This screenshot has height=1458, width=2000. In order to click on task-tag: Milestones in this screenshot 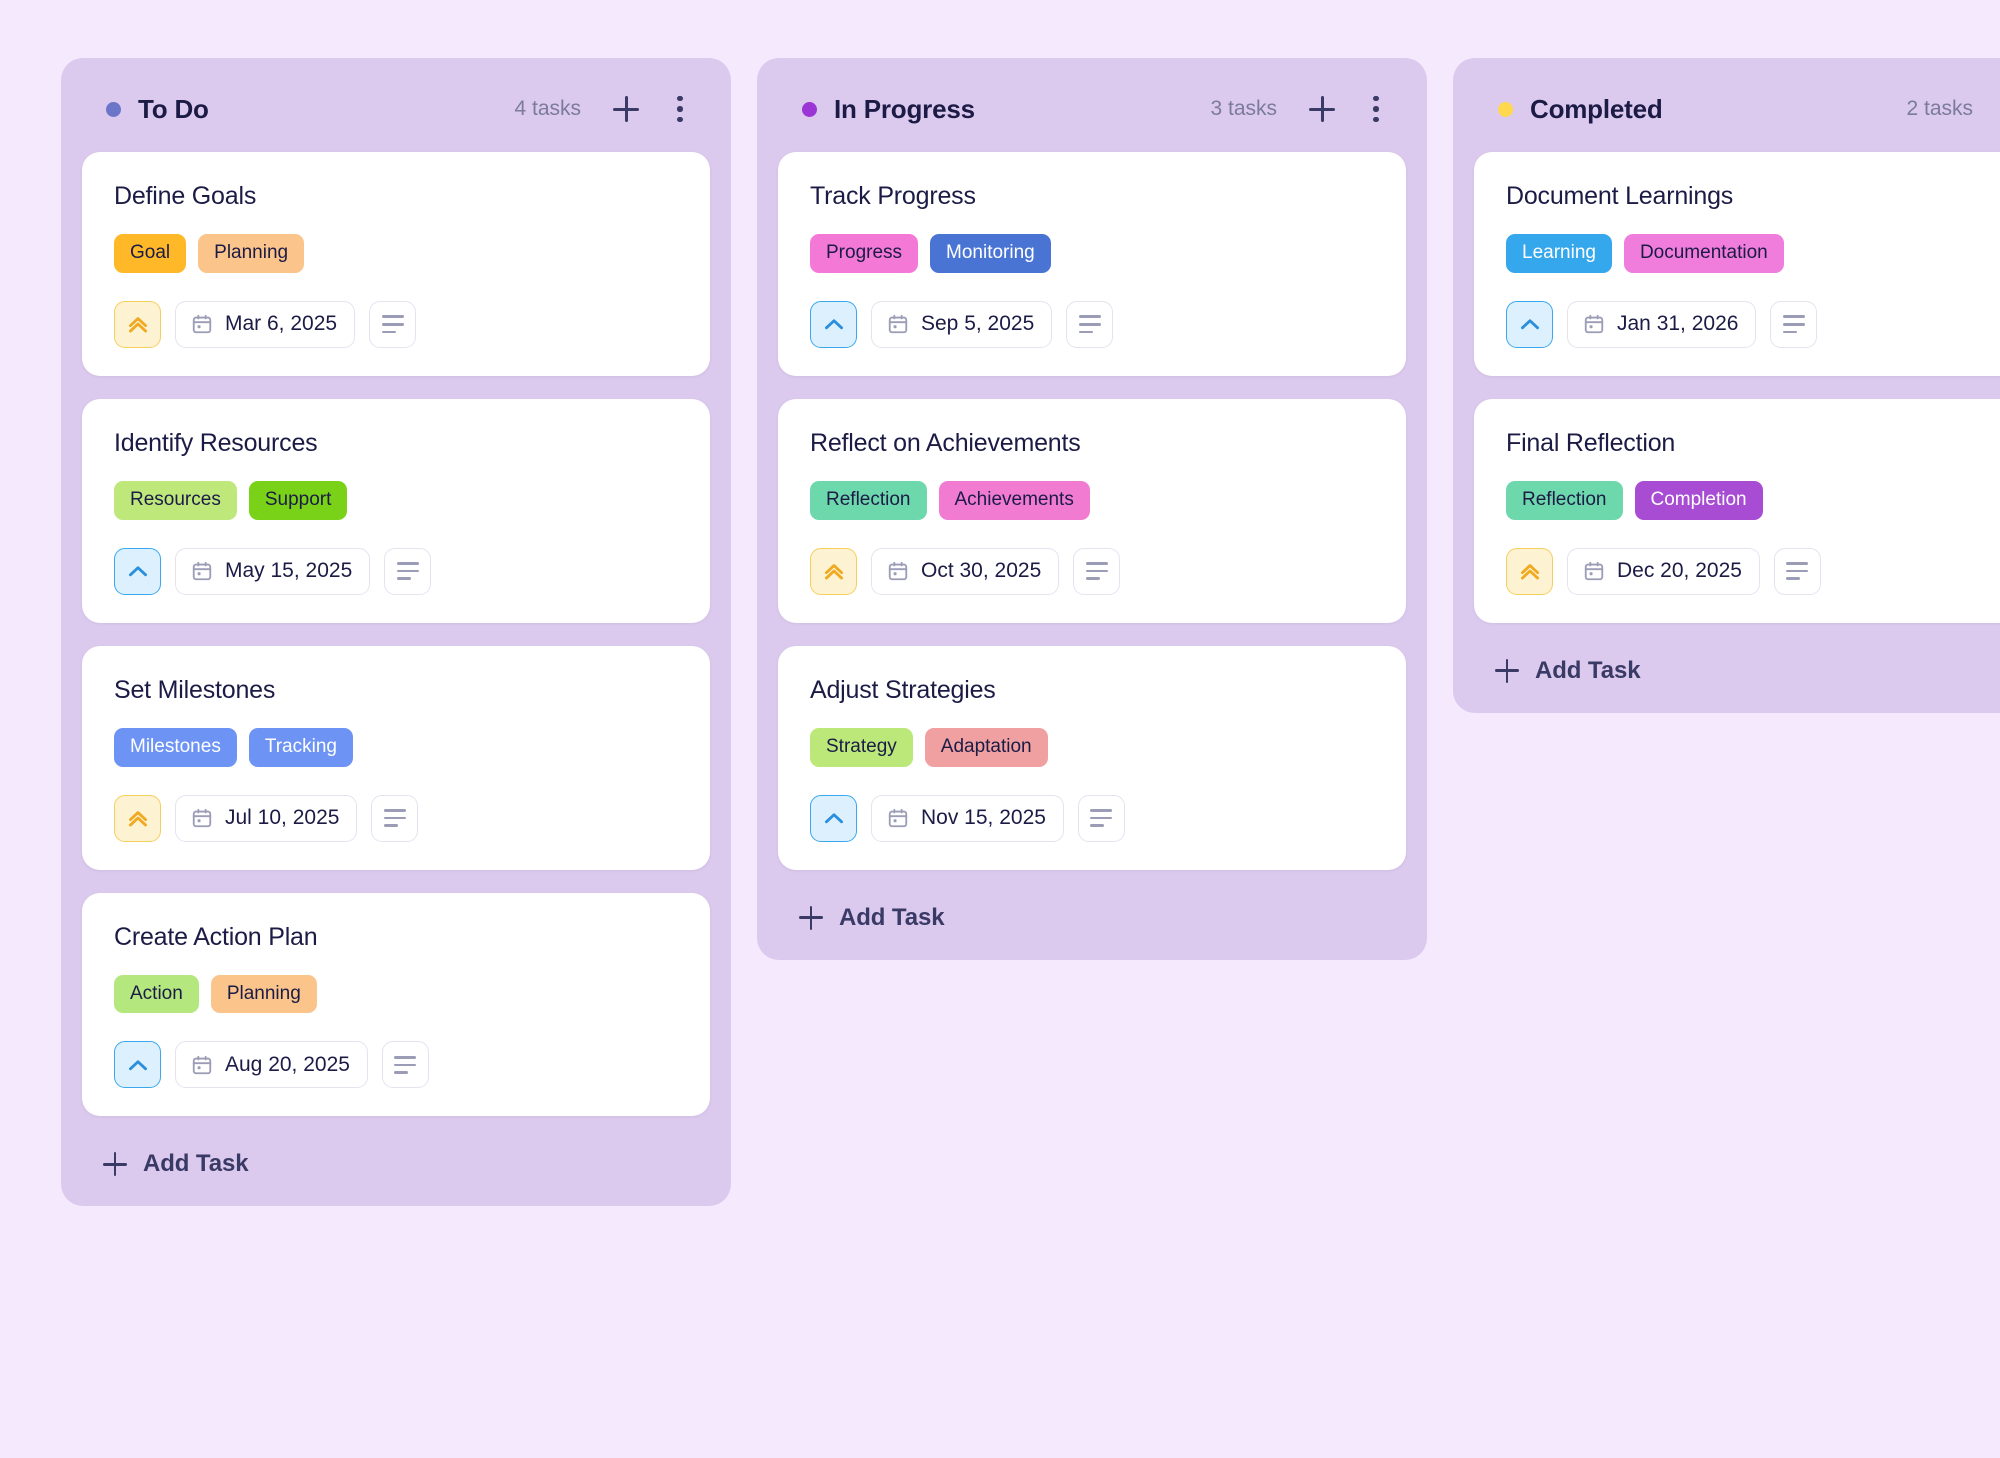, I will do `click(175, 747)`.